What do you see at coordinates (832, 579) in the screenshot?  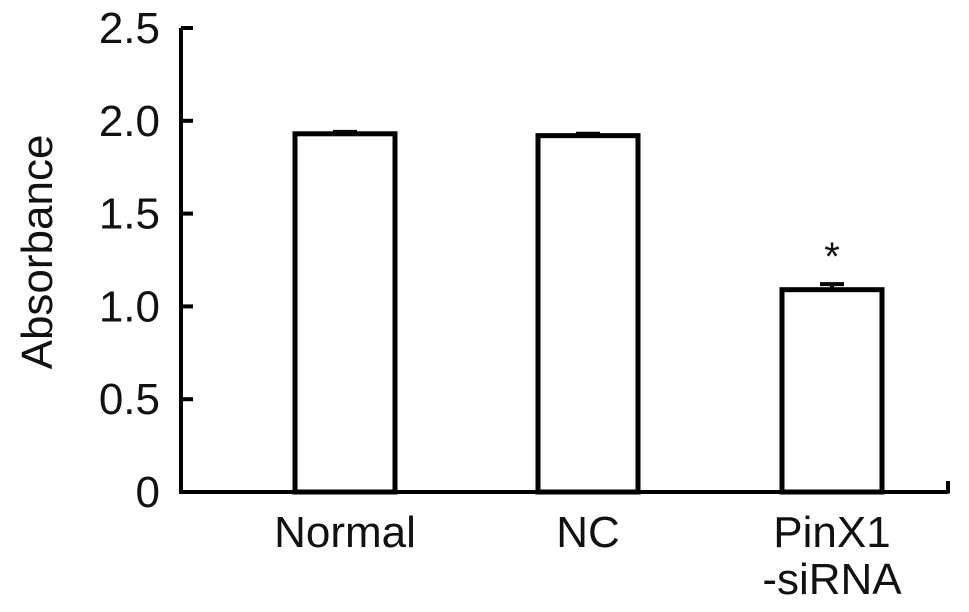 I see `x-category-label: -siRNA` at bounding box center [832, 579].